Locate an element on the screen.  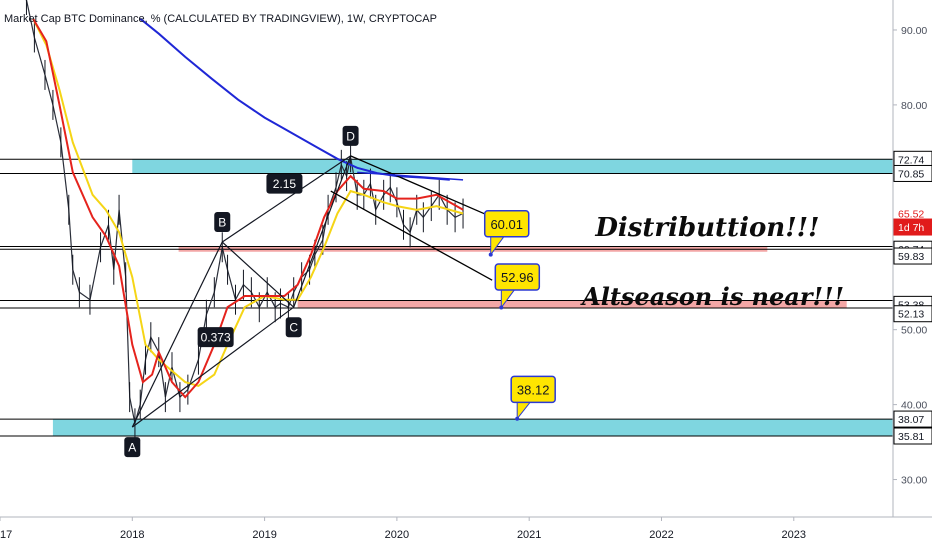
channel-lower-line is located at coordinates (411, 235).